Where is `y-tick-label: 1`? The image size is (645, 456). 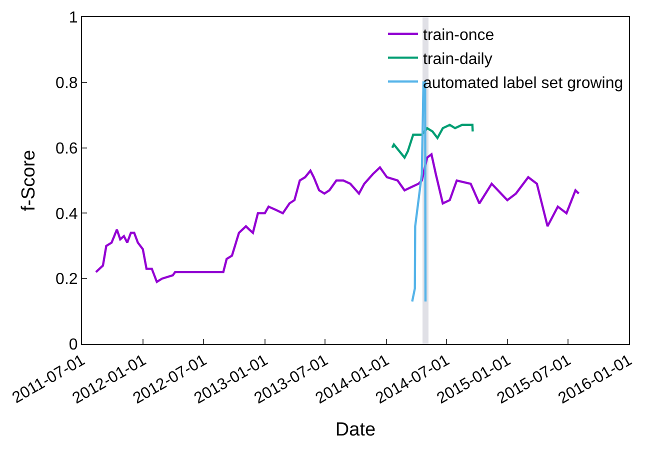
y-tick-label: 1 is located at coordinates (73, 18).